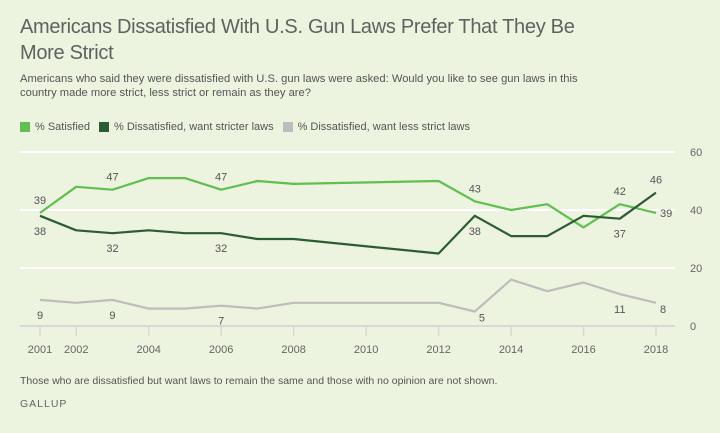  I want to click on data-label: 7, so click(221, 322).